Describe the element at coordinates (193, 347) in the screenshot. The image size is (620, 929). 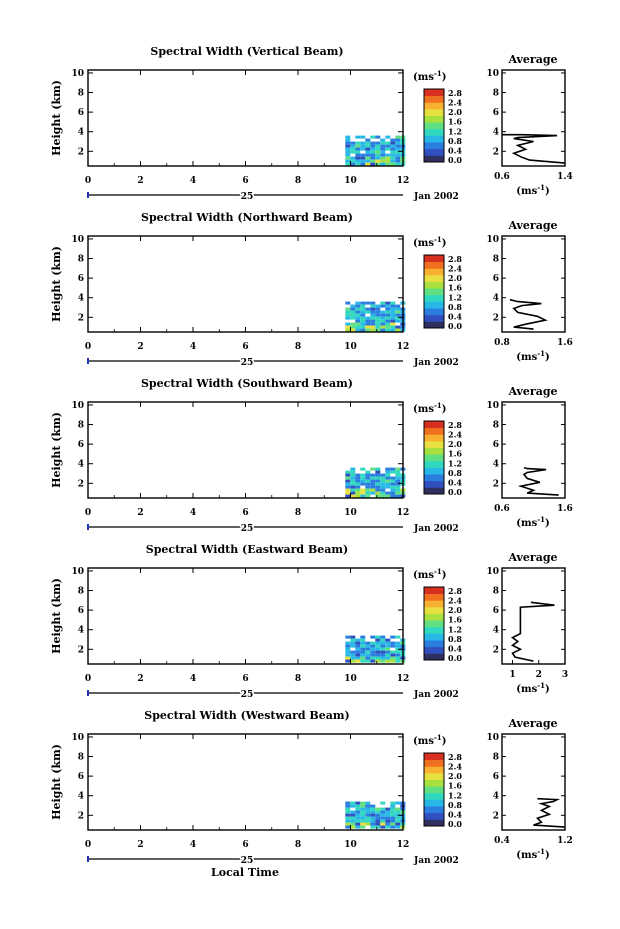
I see `x-tick-label: 4` at that location.